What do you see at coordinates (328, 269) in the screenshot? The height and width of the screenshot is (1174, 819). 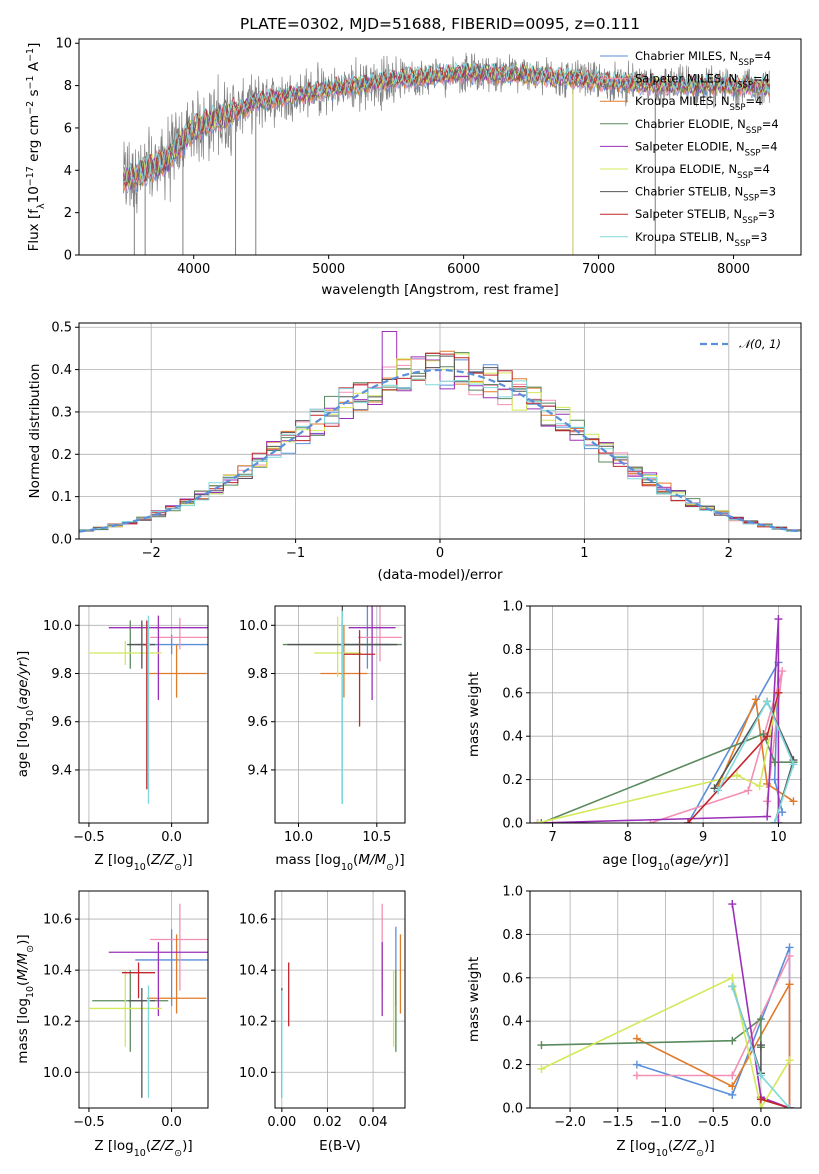 I see `x-tick-label: 5000` at bounding box center [328, 269].